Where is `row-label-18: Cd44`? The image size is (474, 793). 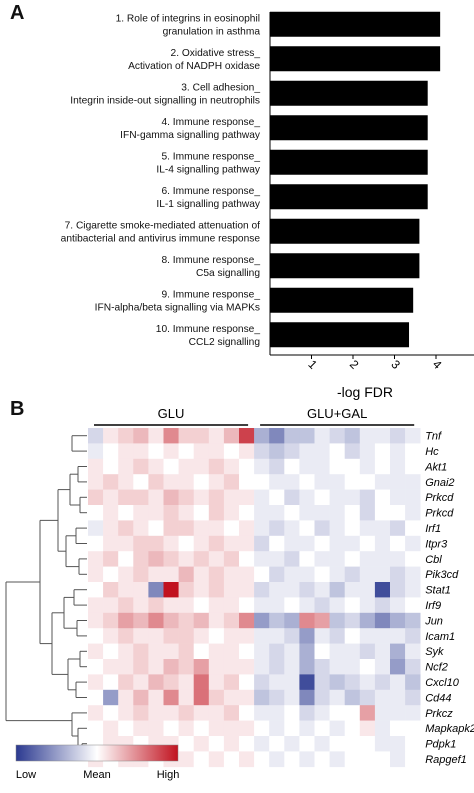
row-label-18: Cd44 is located at coordinates (438, 698).